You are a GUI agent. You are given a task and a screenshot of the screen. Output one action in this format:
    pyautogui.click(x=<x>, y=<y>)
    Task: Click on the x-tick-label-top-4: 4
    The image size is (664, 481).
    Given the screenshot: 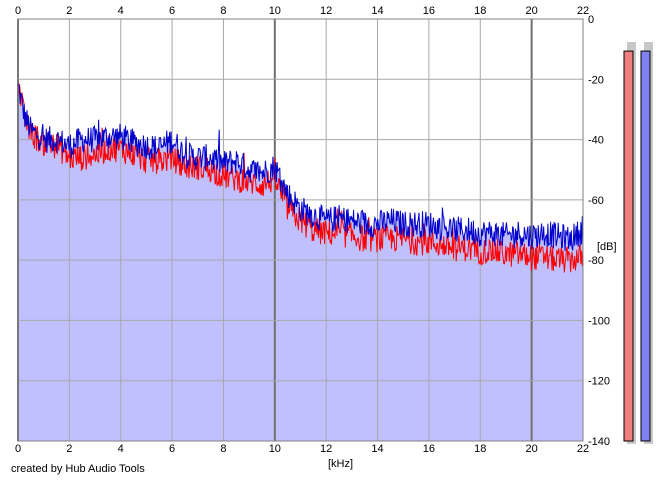 What is the action you would take?
    pyautogui.click(x=121, y=11)
    